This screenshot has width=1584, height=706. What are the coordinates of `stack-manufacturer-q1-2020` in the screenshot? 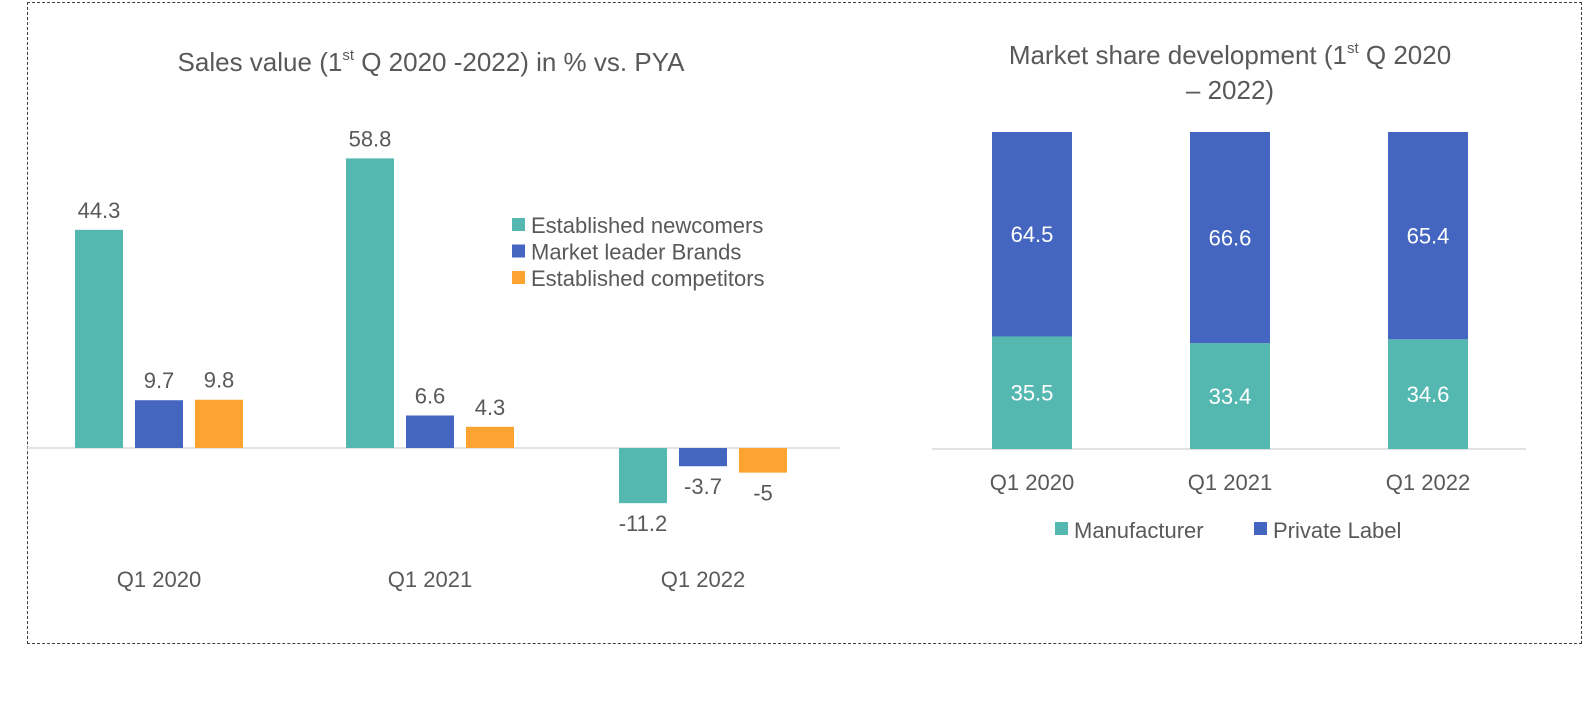 It's located at (1032, 392).